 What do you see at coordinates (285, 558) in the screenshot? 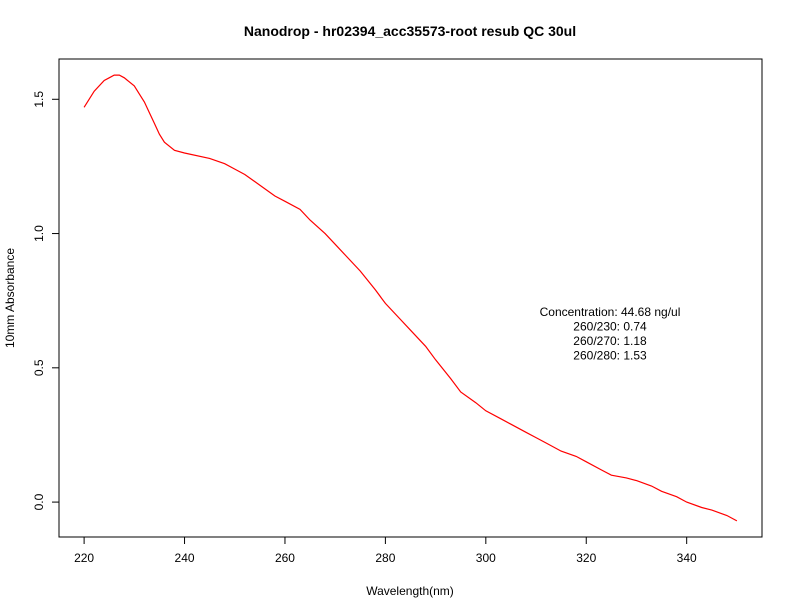
I see `x-tick-label: 260` at bounding box center [285, 558].